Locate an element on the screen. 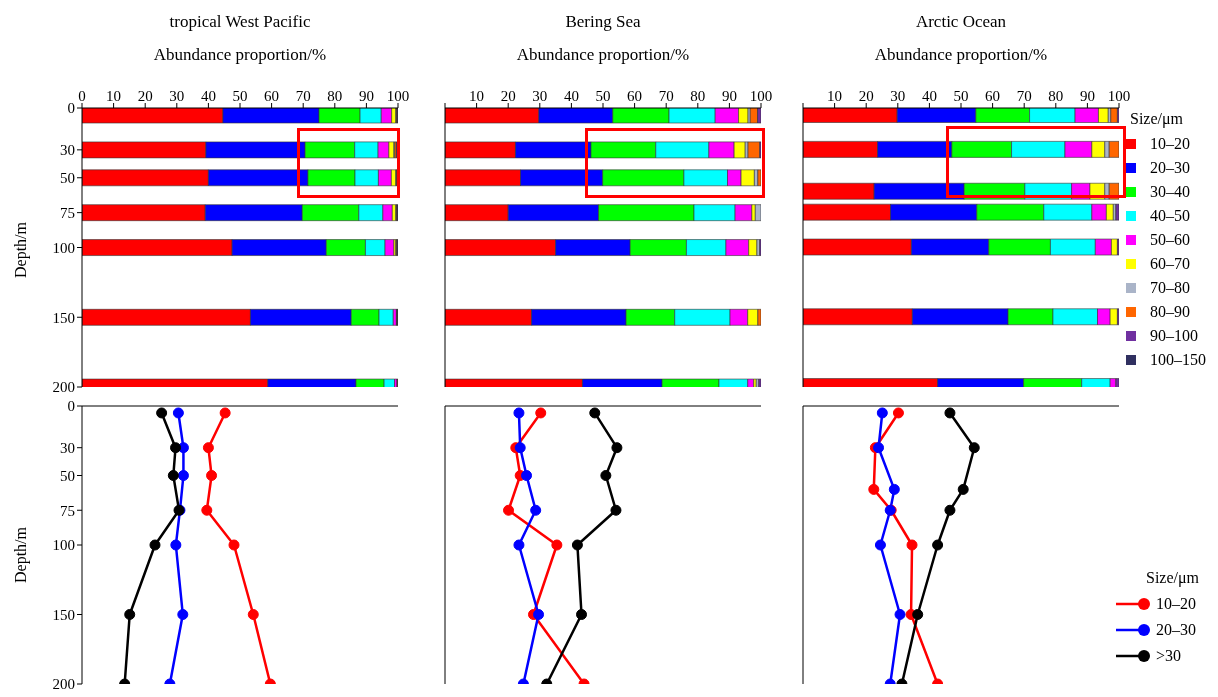 The height and width of the screenshot is (697, 1218). legend-label: 60–70 is located at coordinates (1170, 264).